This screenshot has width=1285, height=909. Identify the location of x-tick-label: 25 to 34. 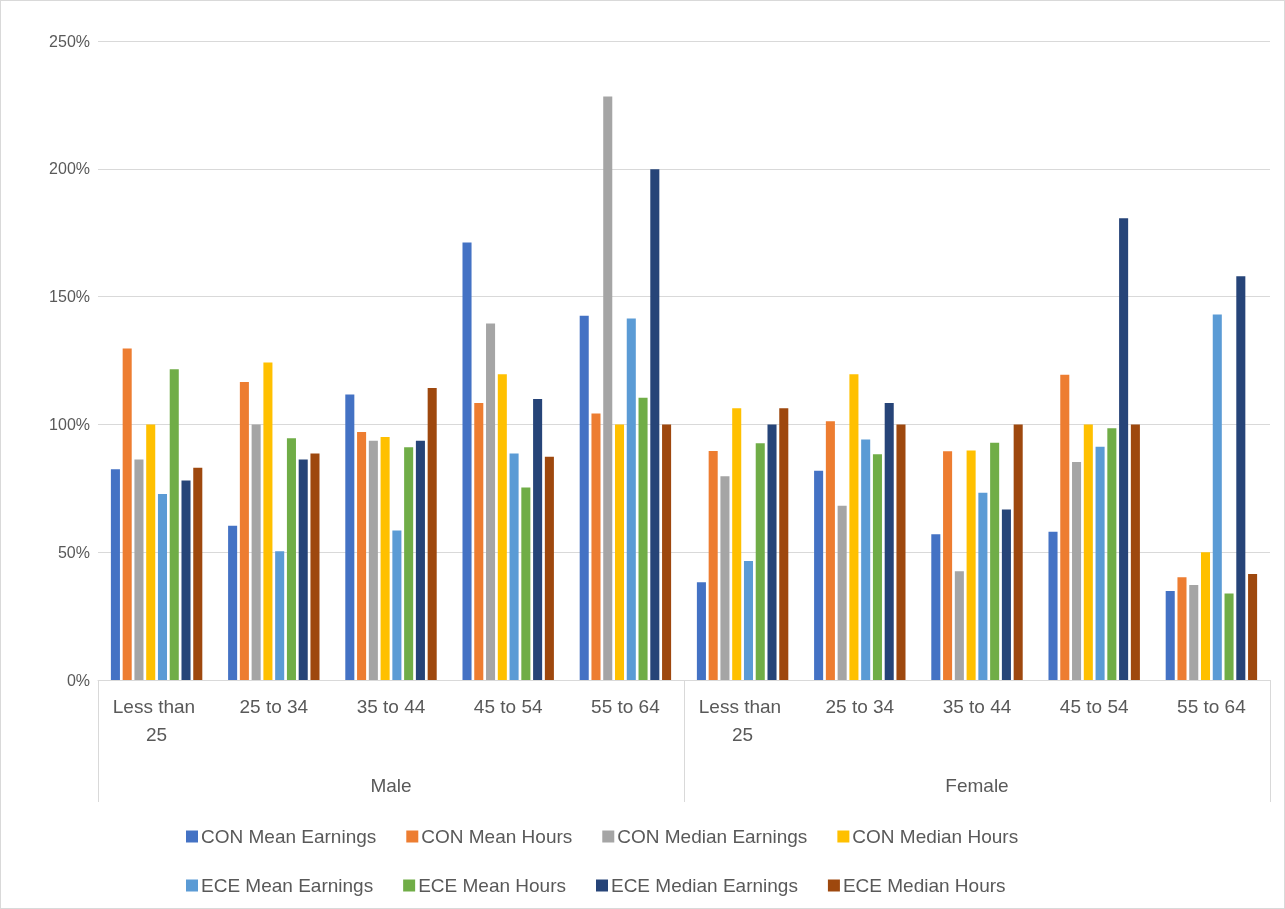
(274, 706).